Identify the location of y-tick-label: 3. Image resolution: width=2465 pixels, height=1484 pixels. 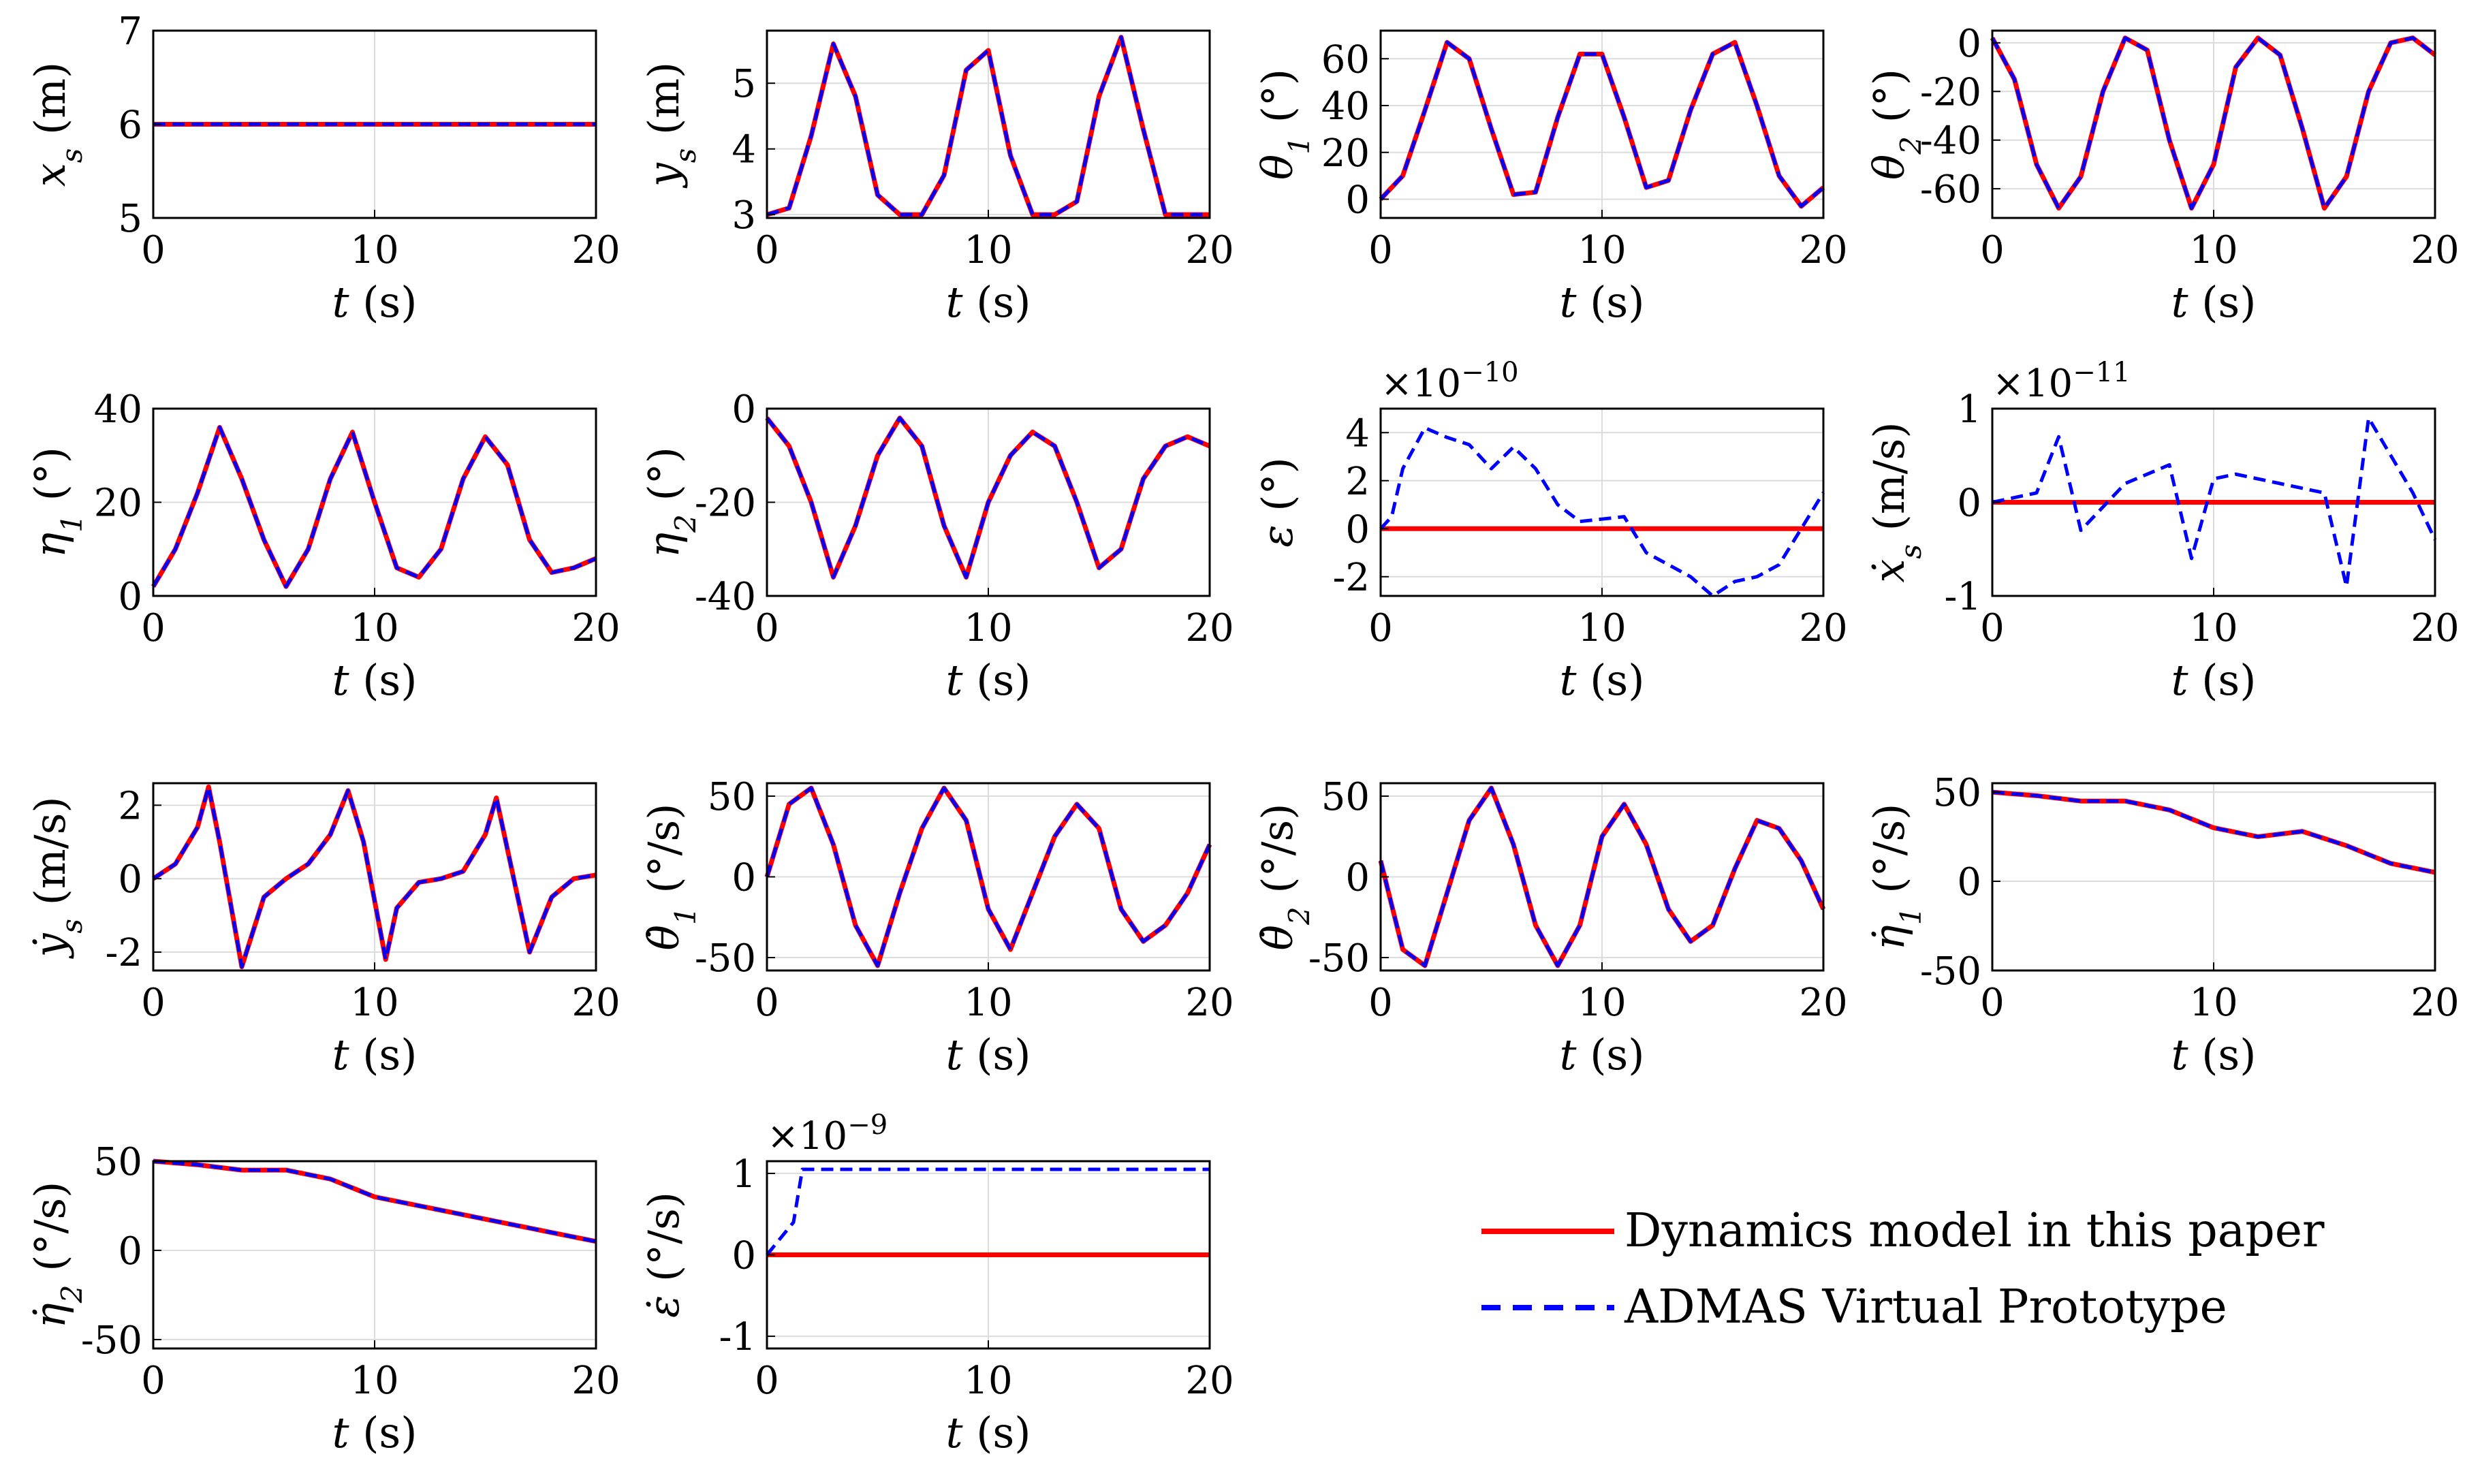
(744, 215).